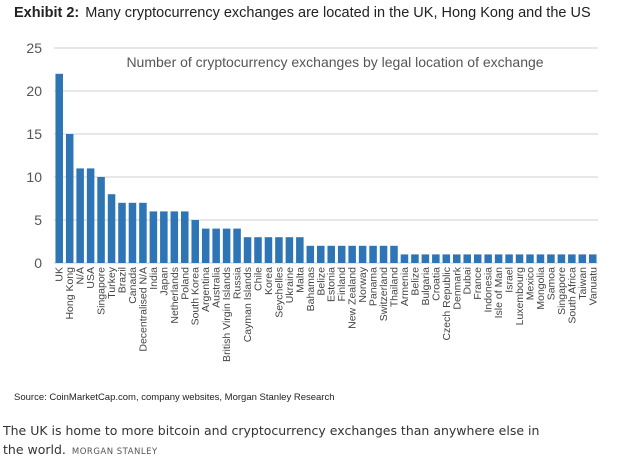 The width and height of the screenshot is (622, 465). Describe the element at coordinates (60, 274) in the screenshot. I see `x-tick-label: UK` at that location.